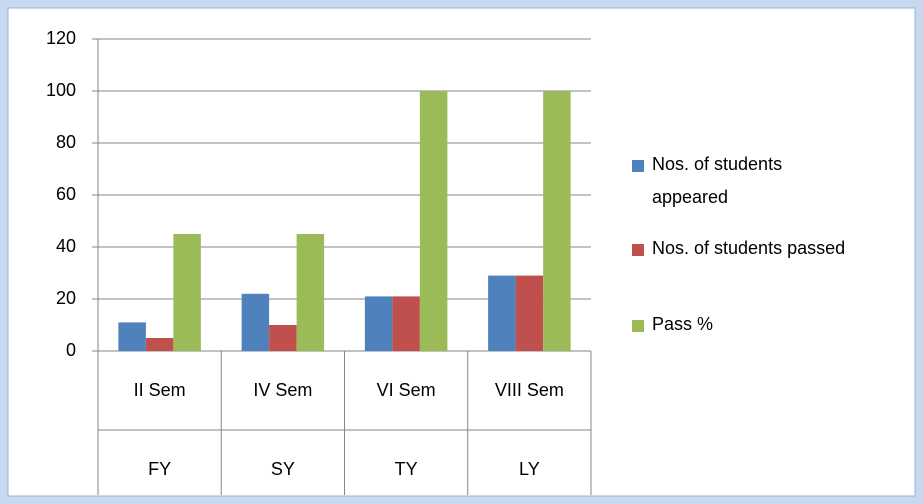  What do you see at coordinates (66, 194) in the screenshot?
I see `y-tick-label: 60` at bounding box center [66, 194].